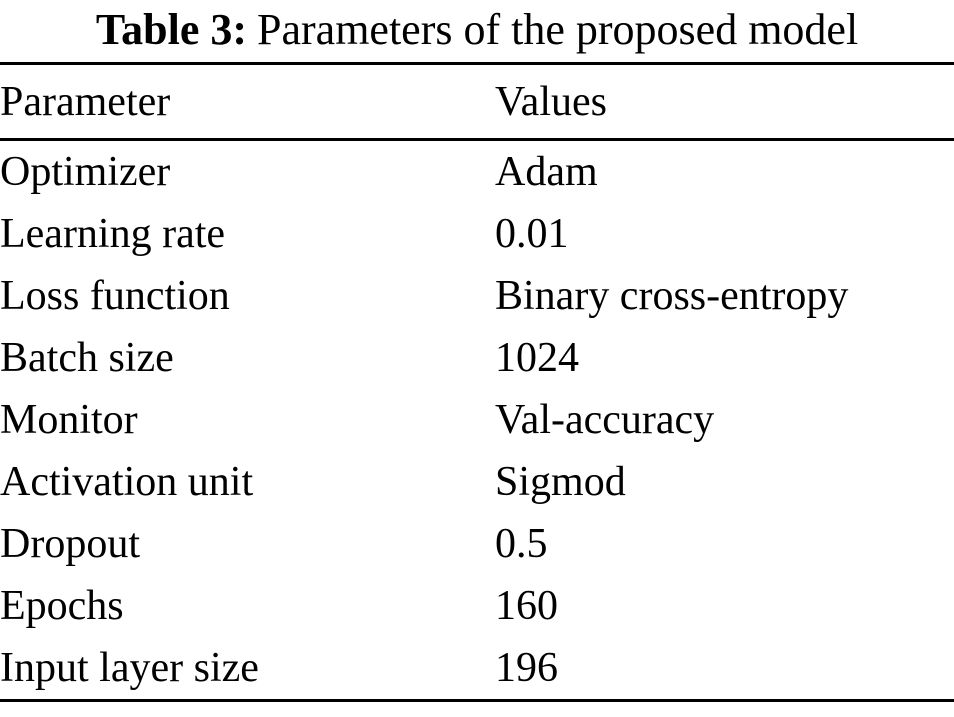  Describe the element at coordinates (724, 102) in the screenshot. I see `column-header-values: Values` at that location.